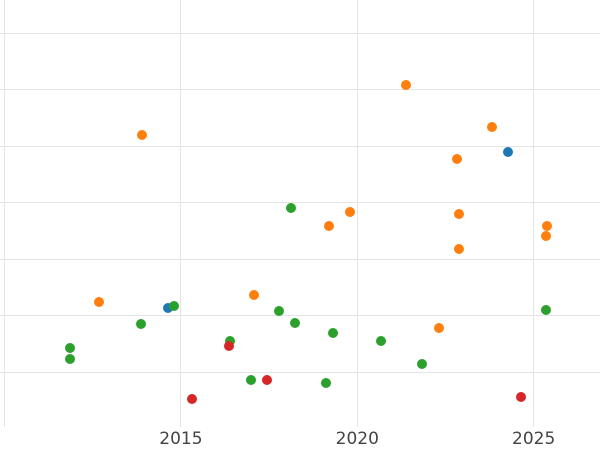 The width and height of the screenshot is (600, 450). Describe the element at coordinates (181, 439) in the screenshot. I see `x-tick-label-2015: 2015` at that location.